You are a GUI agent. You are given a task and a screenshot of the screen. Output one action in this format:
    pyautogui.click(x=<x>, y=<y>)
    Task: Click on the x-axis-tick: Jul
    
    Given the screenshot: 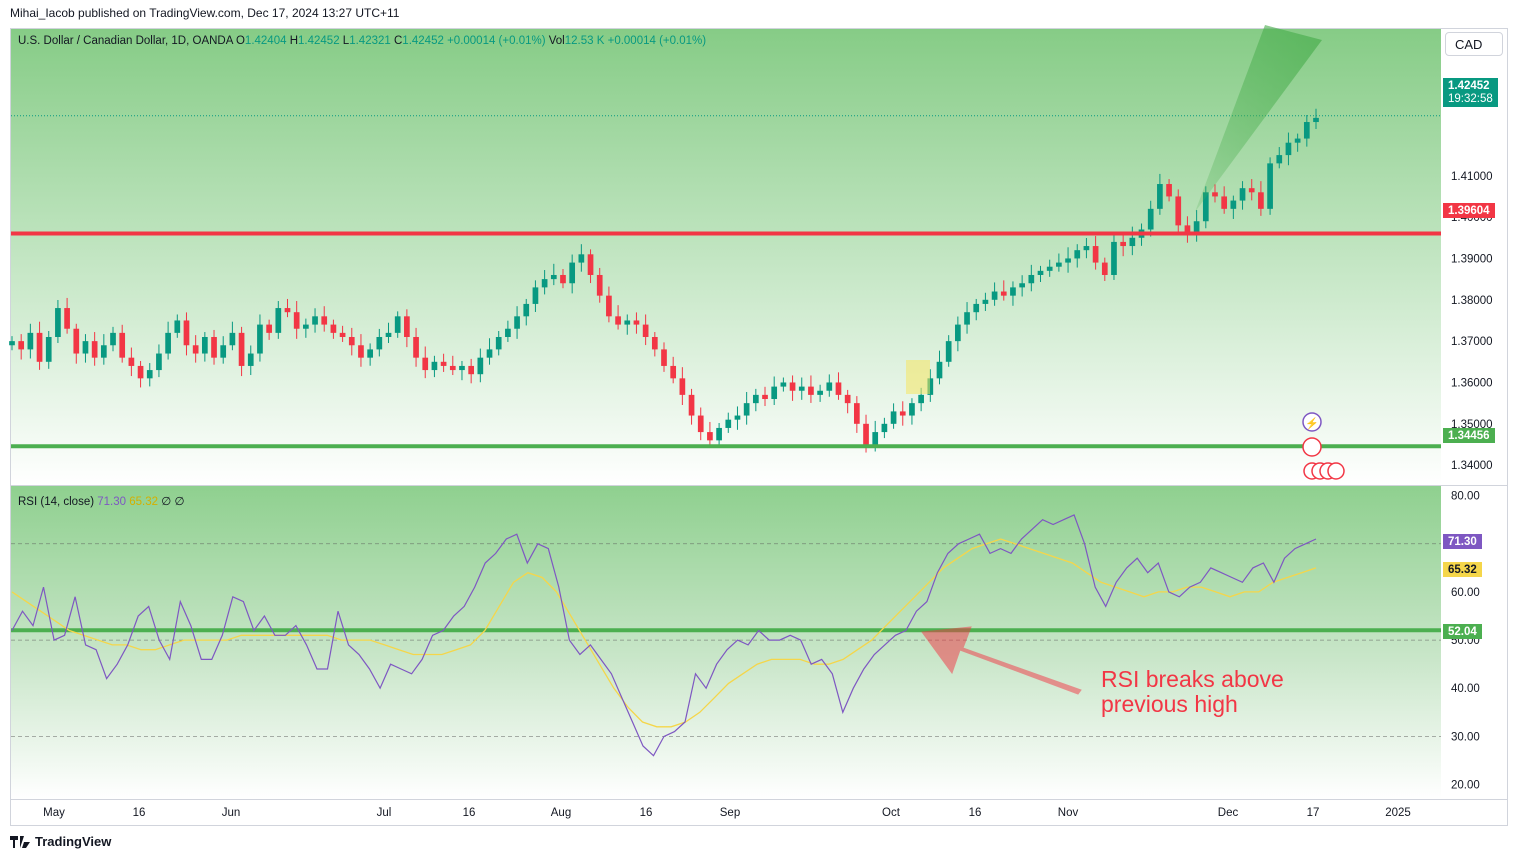 What is the action you would take?
    pyautogui.click(x=384, y=813)
    